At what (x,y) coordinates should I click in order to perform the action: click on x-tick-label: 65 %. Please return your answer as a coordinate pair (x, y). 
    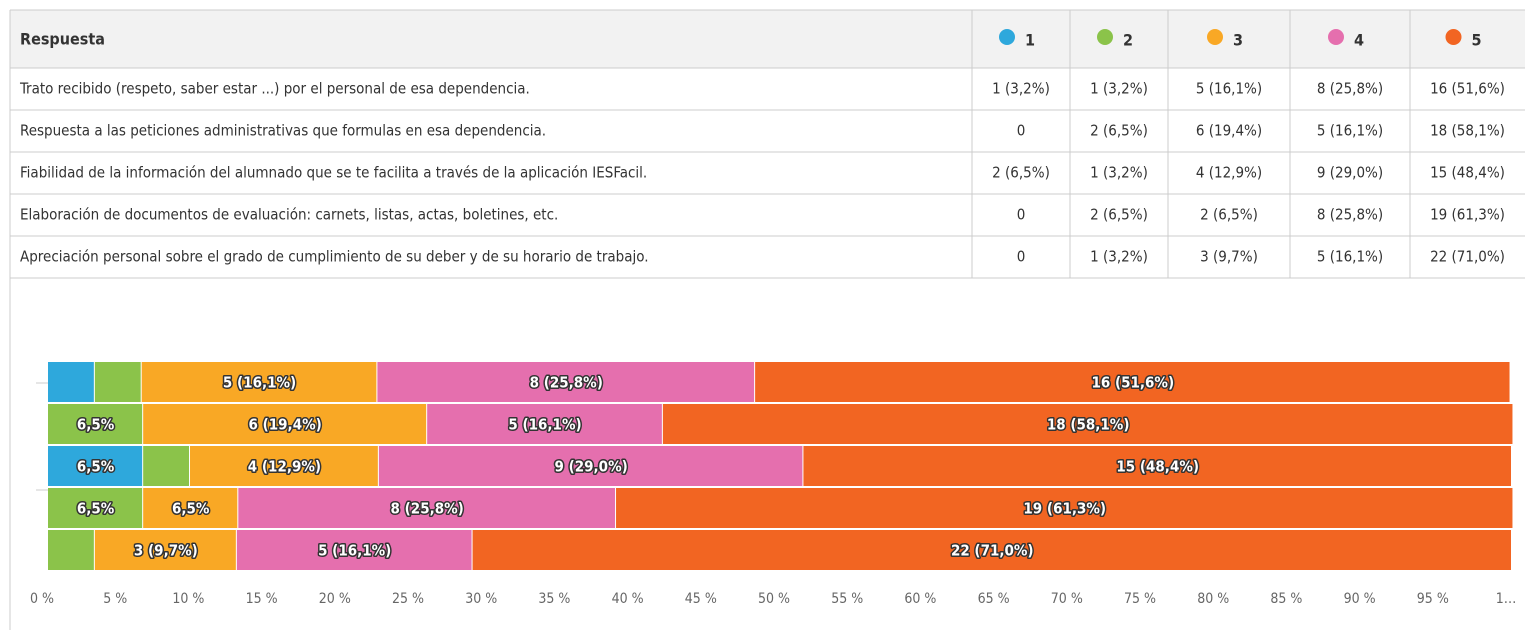
    Looking at the image, I should click on (994, 599).